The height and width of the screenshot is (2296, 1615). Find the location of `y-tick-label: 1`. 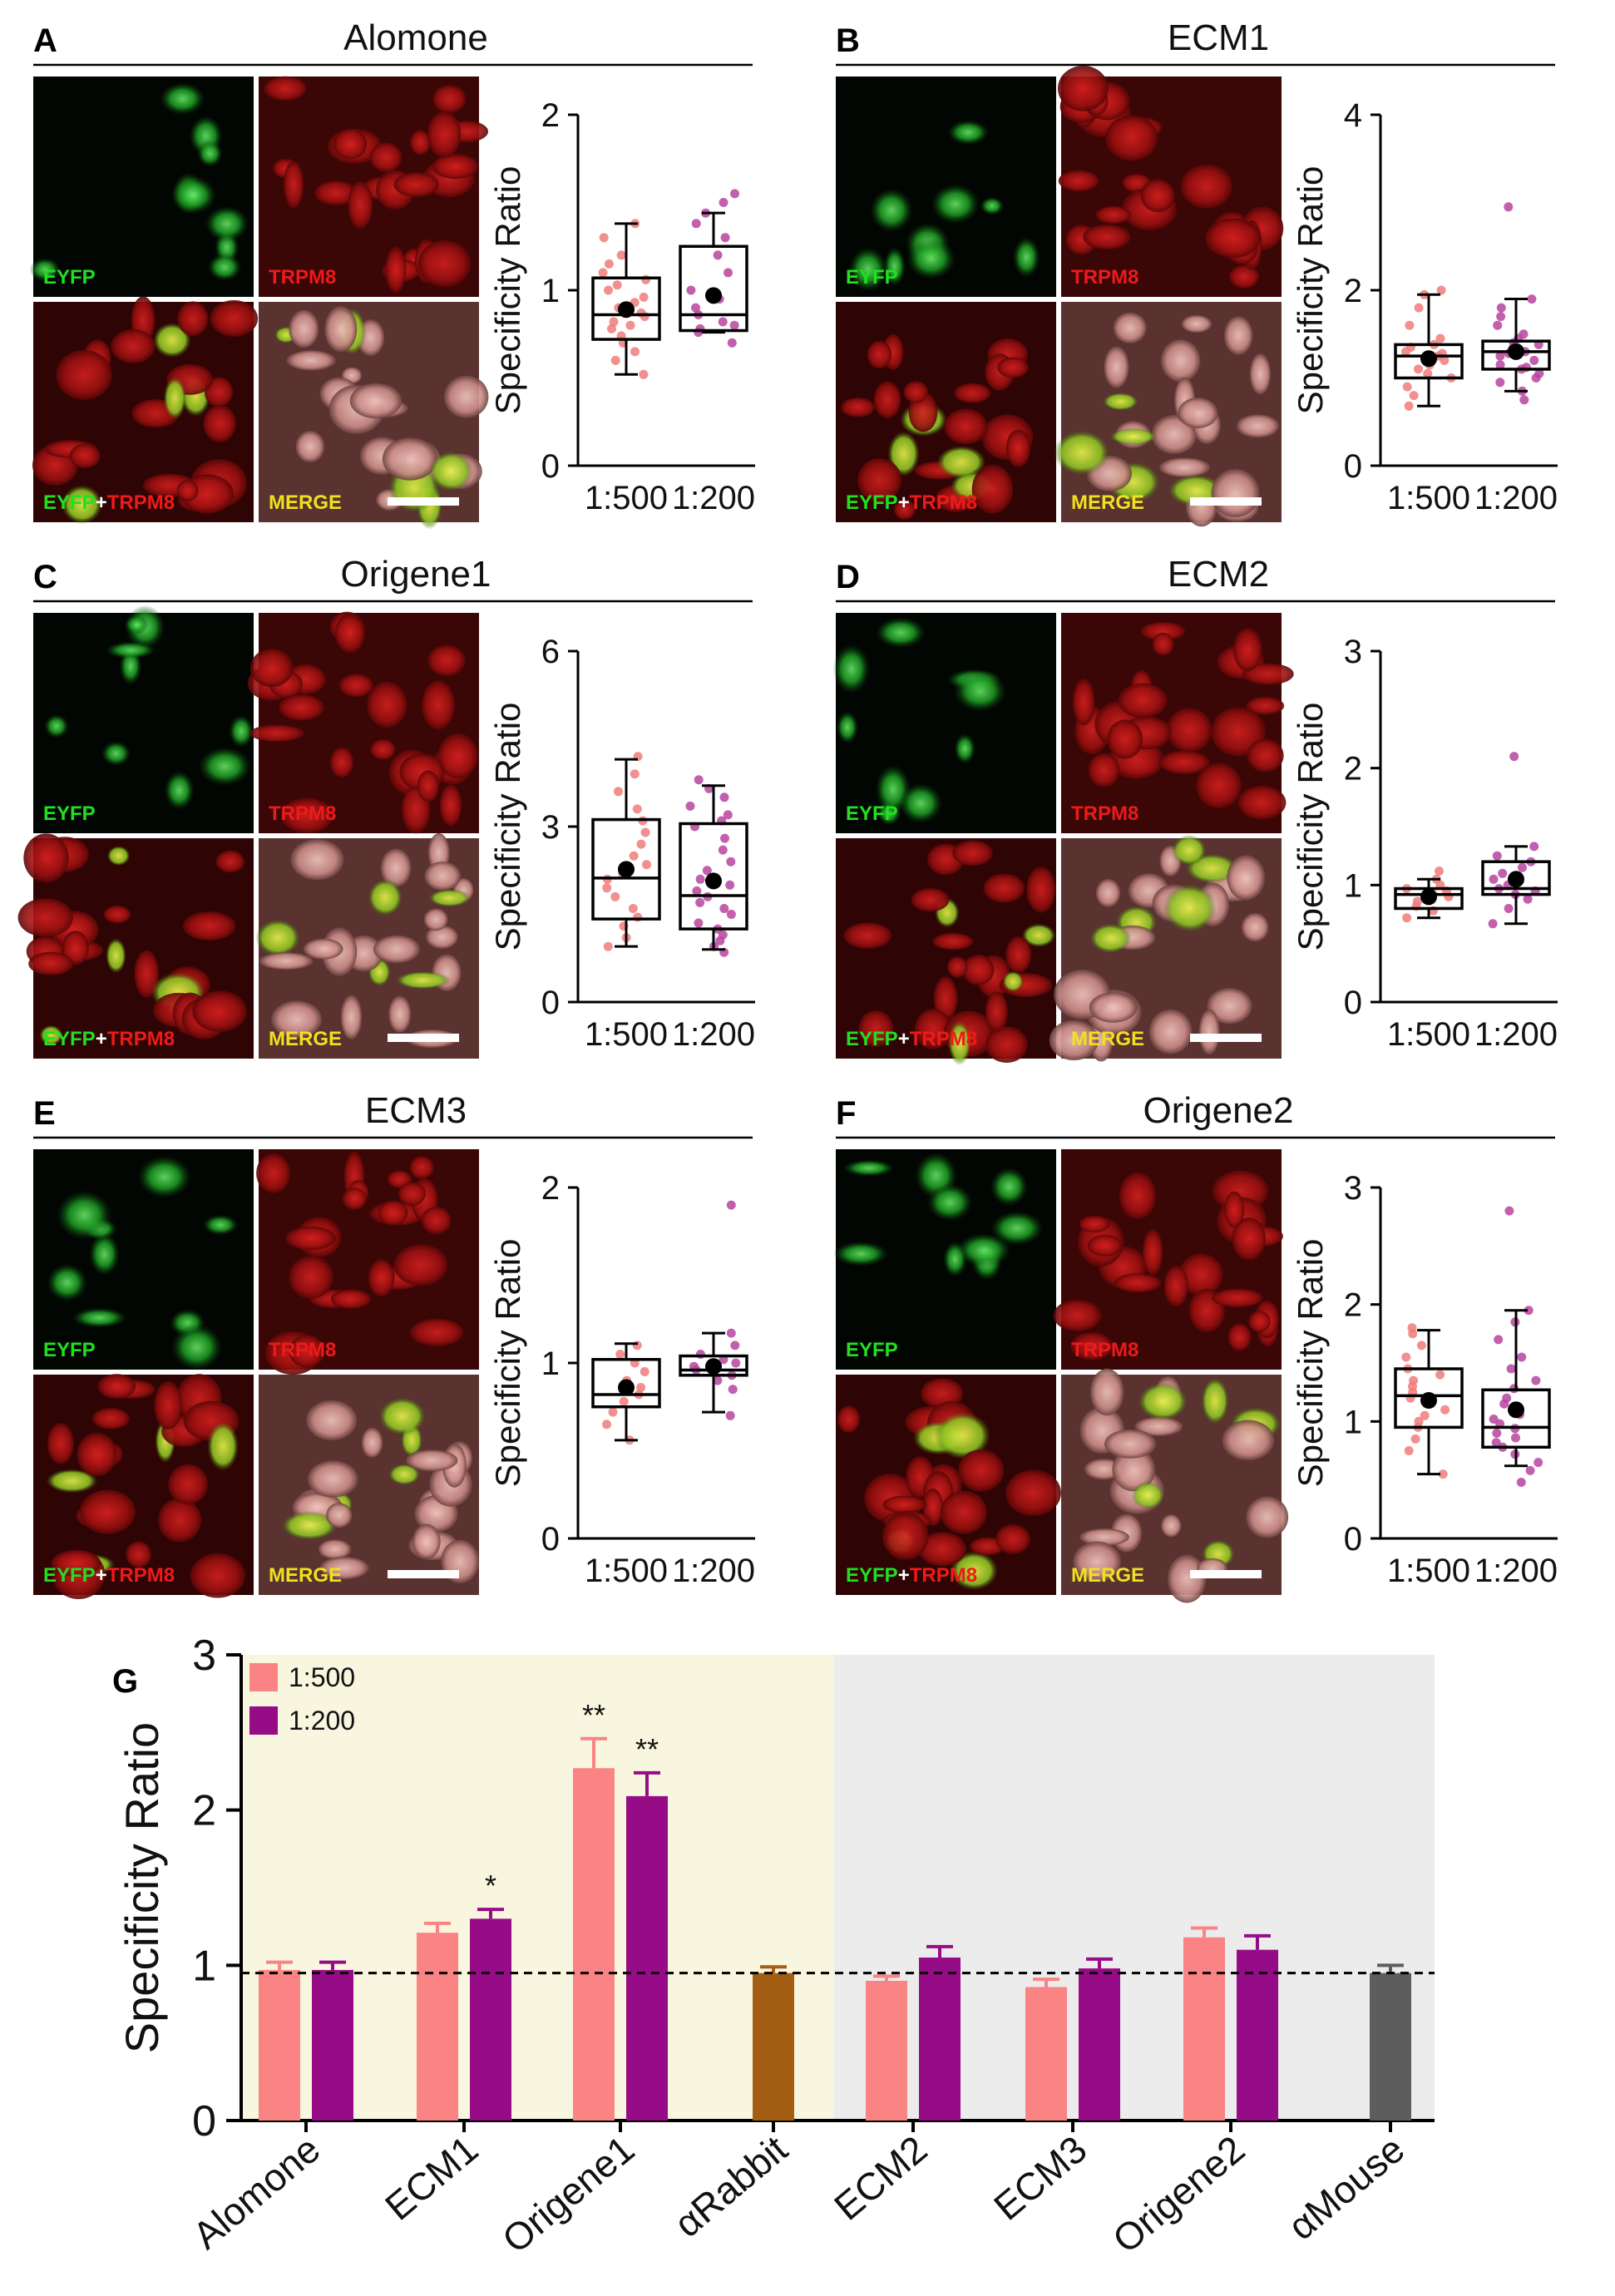

y-tick-label: 1 is located at coordinates (550, 1364).